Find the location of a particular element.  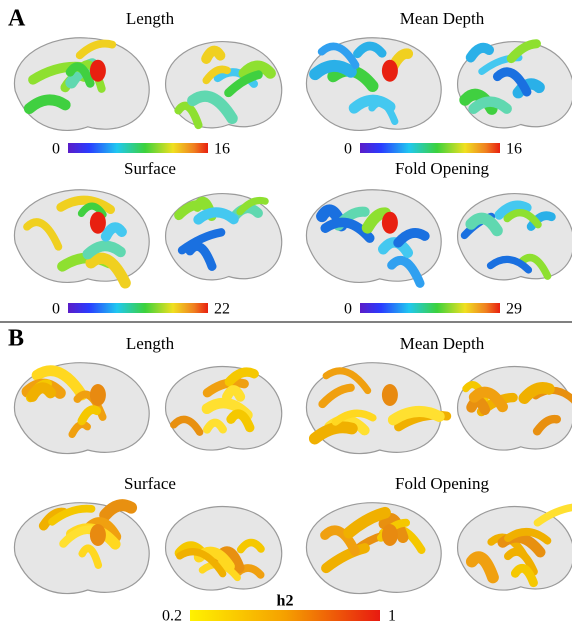

panel-label: A is located at coordinates (17, 19).